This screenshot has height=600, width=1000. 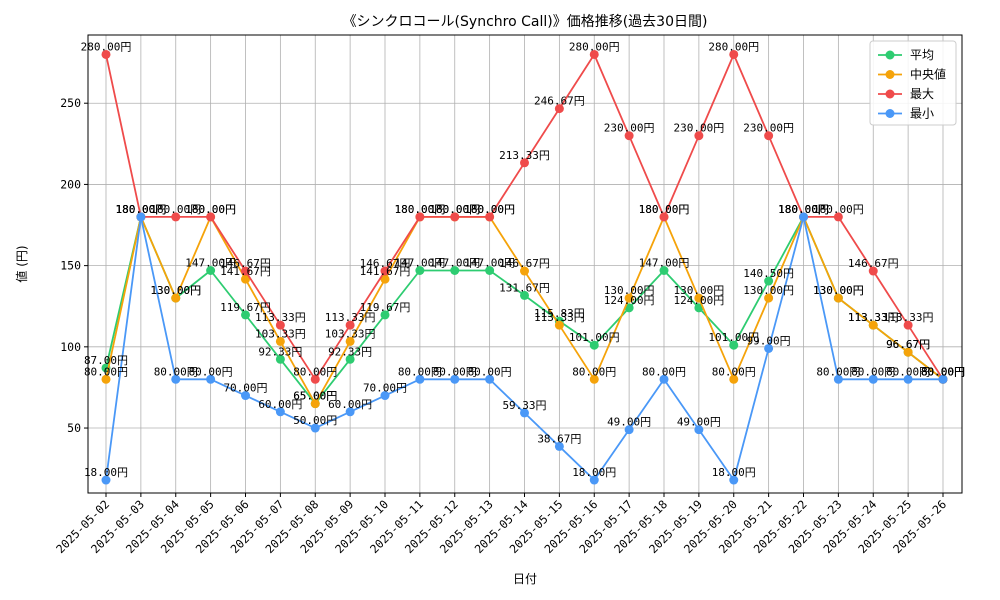 I want to click on y-axis-title: 値 (円), so click(x=21, y=263).